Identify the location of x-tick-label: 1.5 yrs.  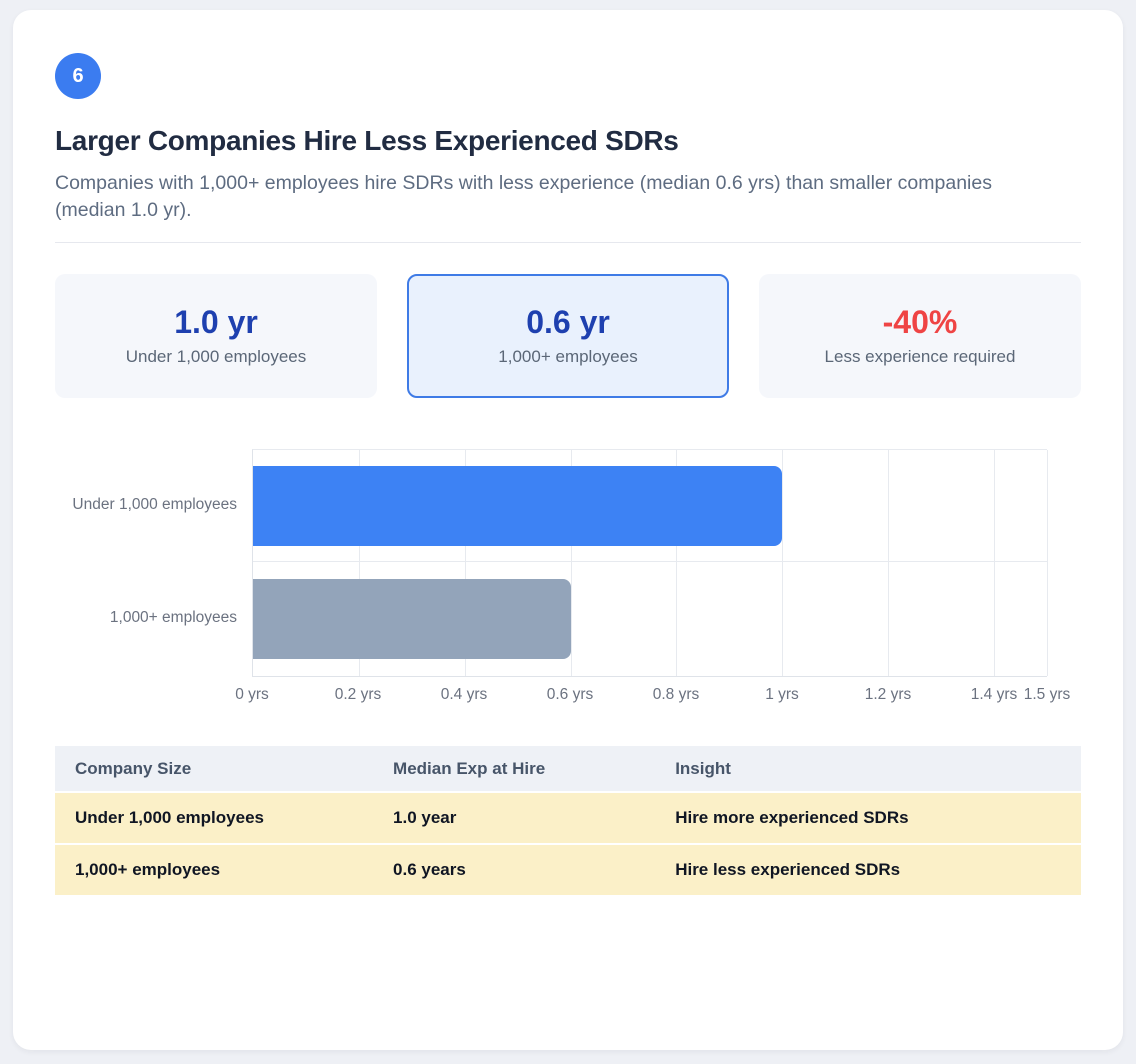
(1047, 694).